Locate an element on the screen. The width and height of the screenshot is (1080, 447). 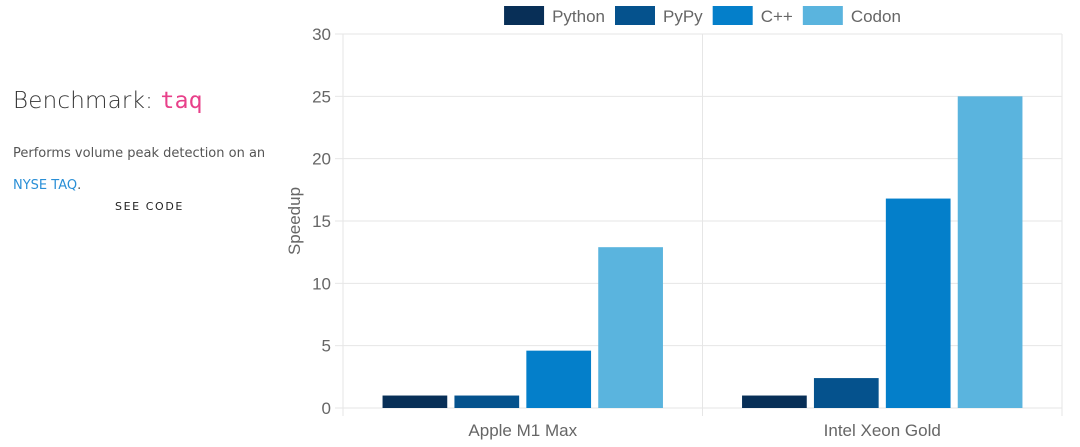
y-tick-label: 5 is located at coordinates (326, 346).